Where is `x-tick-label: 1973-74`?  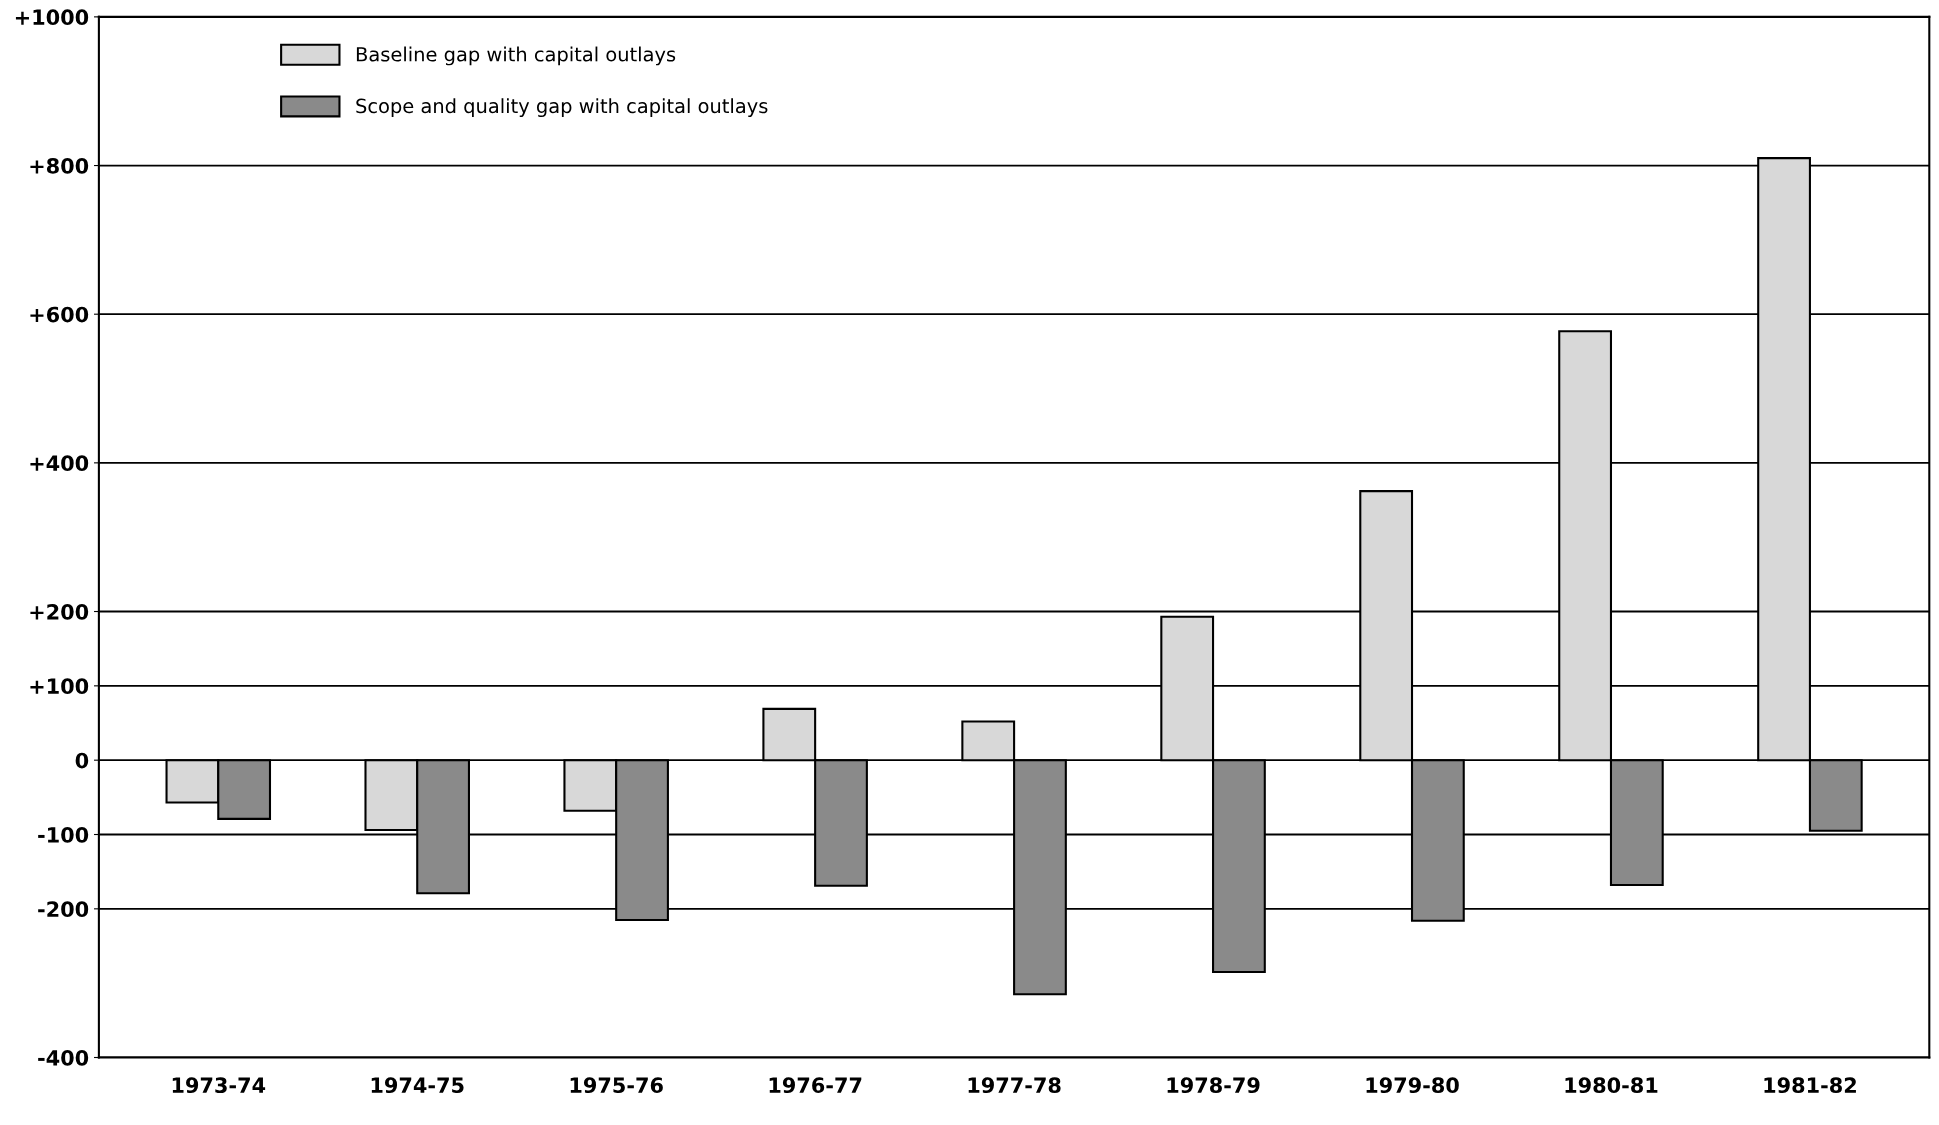
x-tick-label: 1973-74 is located at coordinates (219, 1085).